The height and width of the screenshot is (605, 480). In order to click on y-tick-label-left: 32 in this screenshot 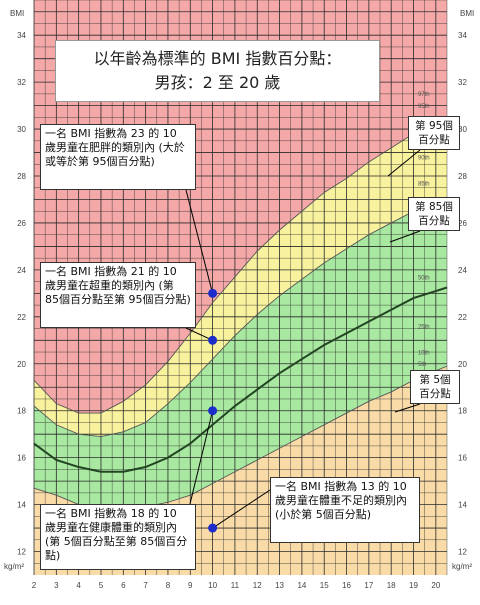, I will do `click(21, 82)`.